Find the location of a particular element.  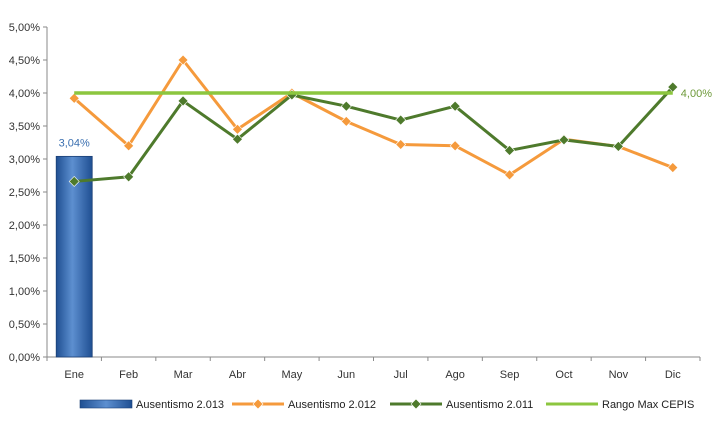

y-tick-label: 4,00% is located at coordinates (24, 94).